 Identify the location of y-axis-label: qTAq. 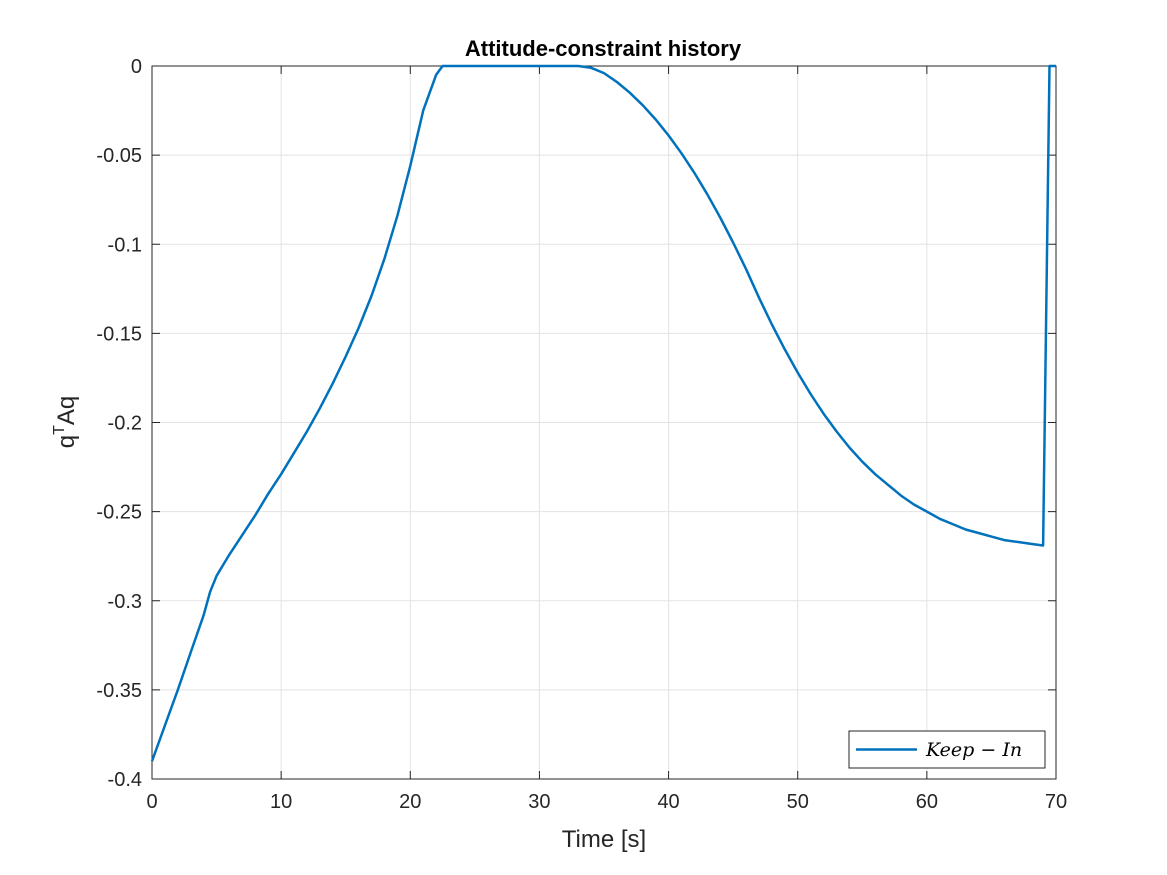
(65, 422).